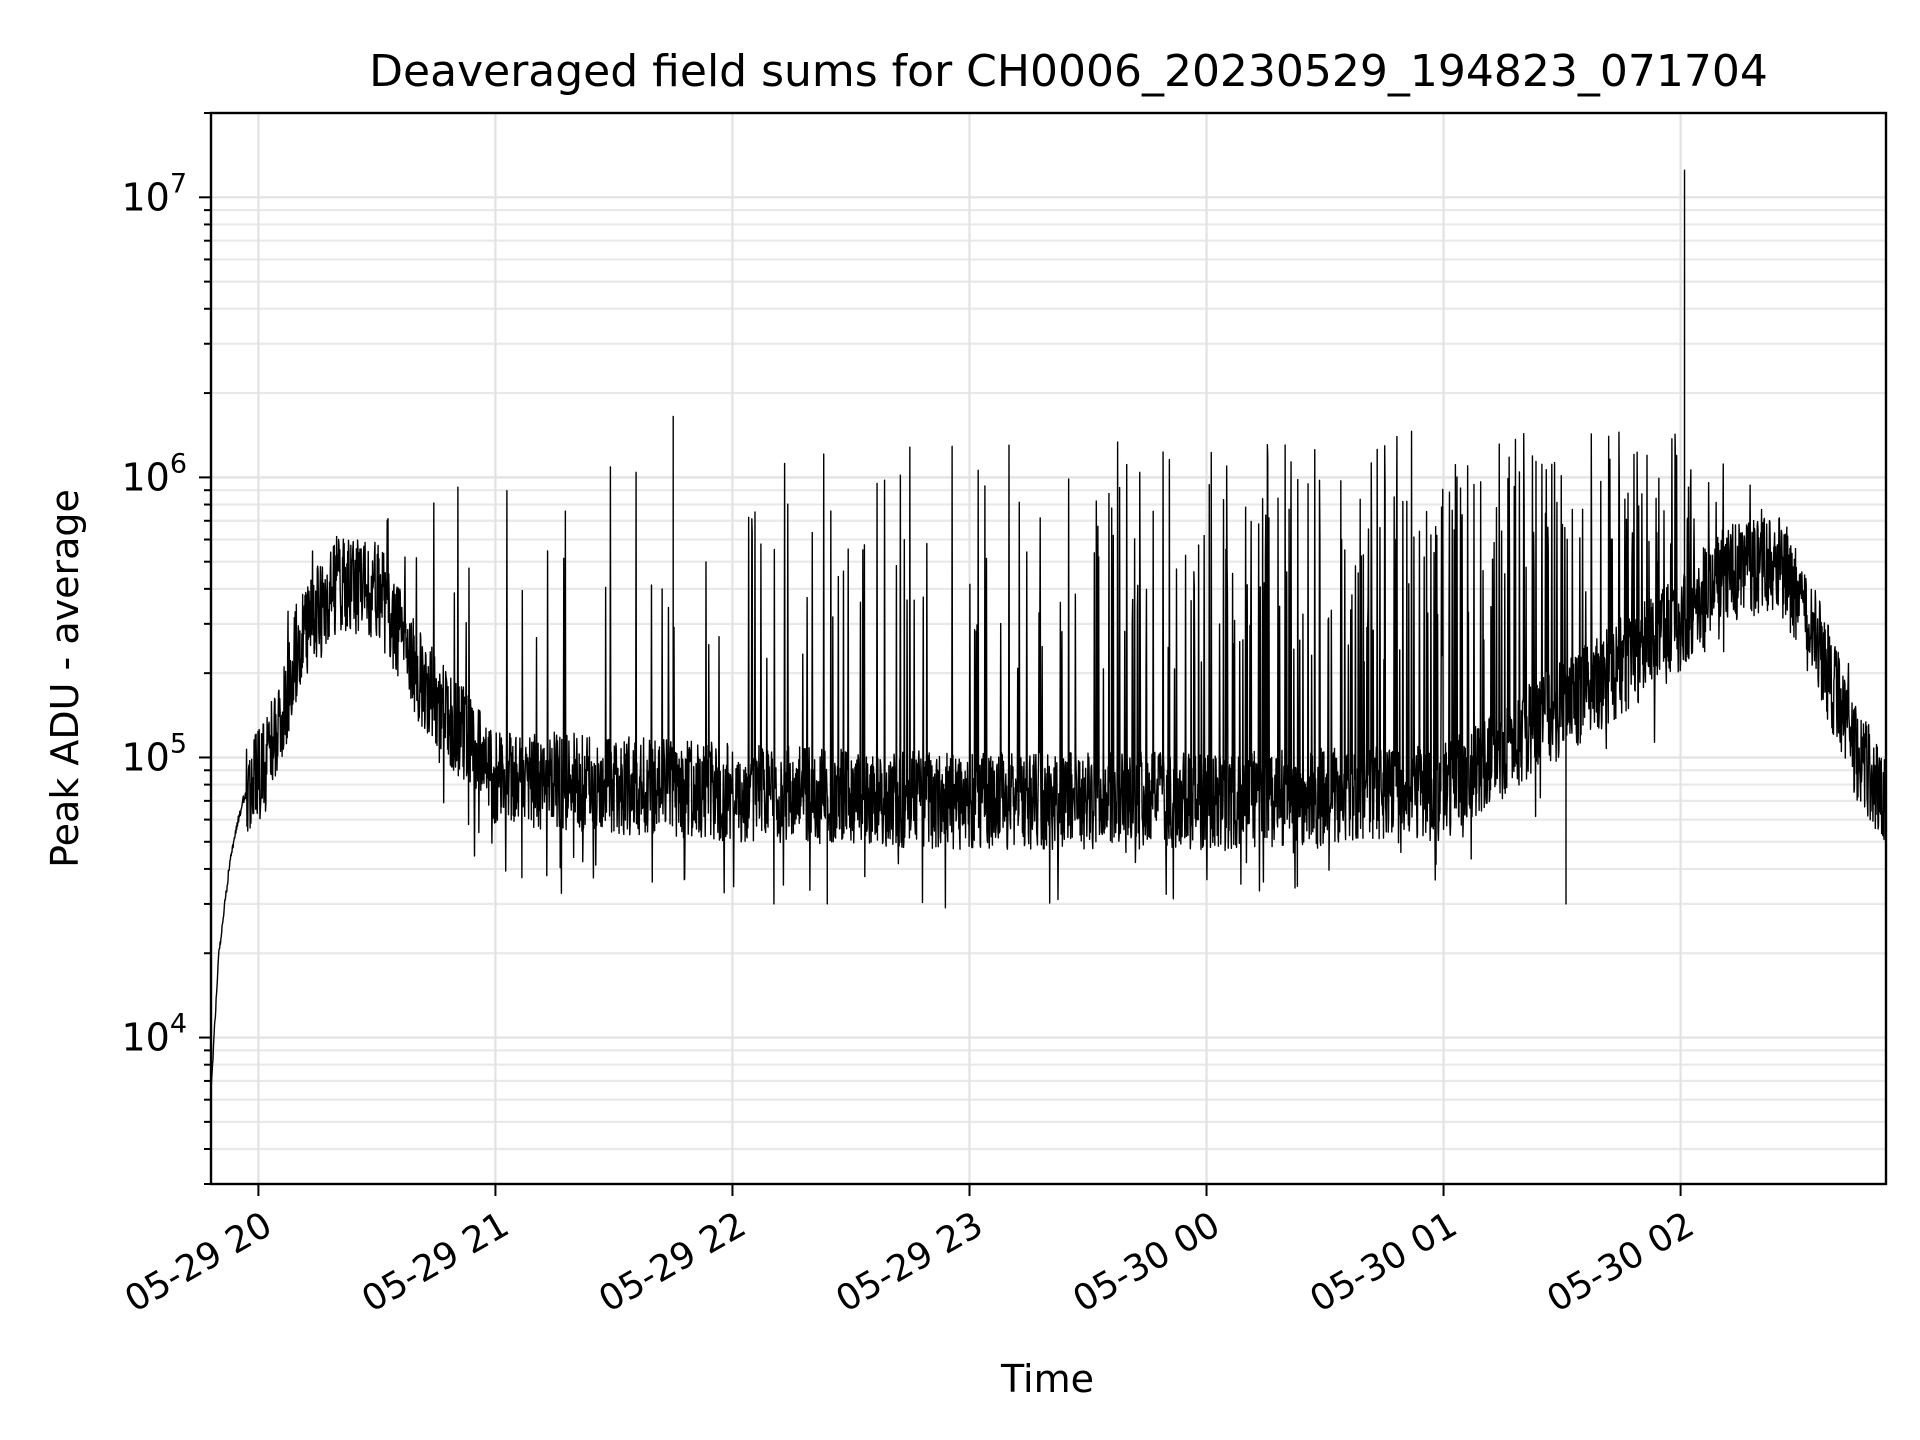 The width and height of the screenshot is (1920, 1440). I want to click on y-tick-label: 10⁴, so click(154, 1034).